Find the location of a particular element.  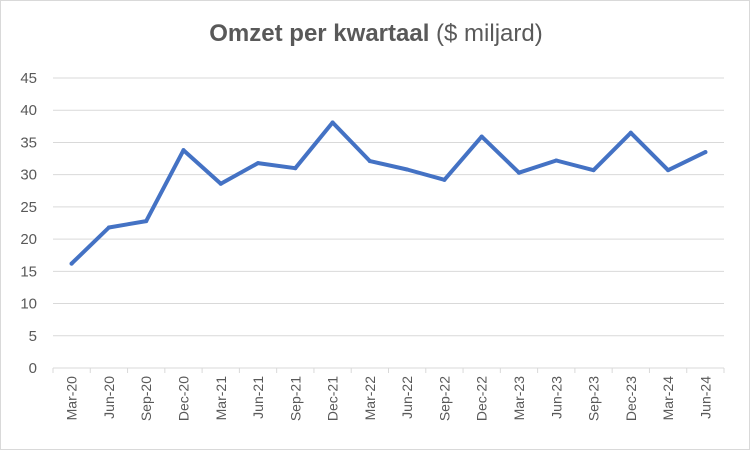

chart-title-unit: ($ miljard) is located at coordinates (489, 33).